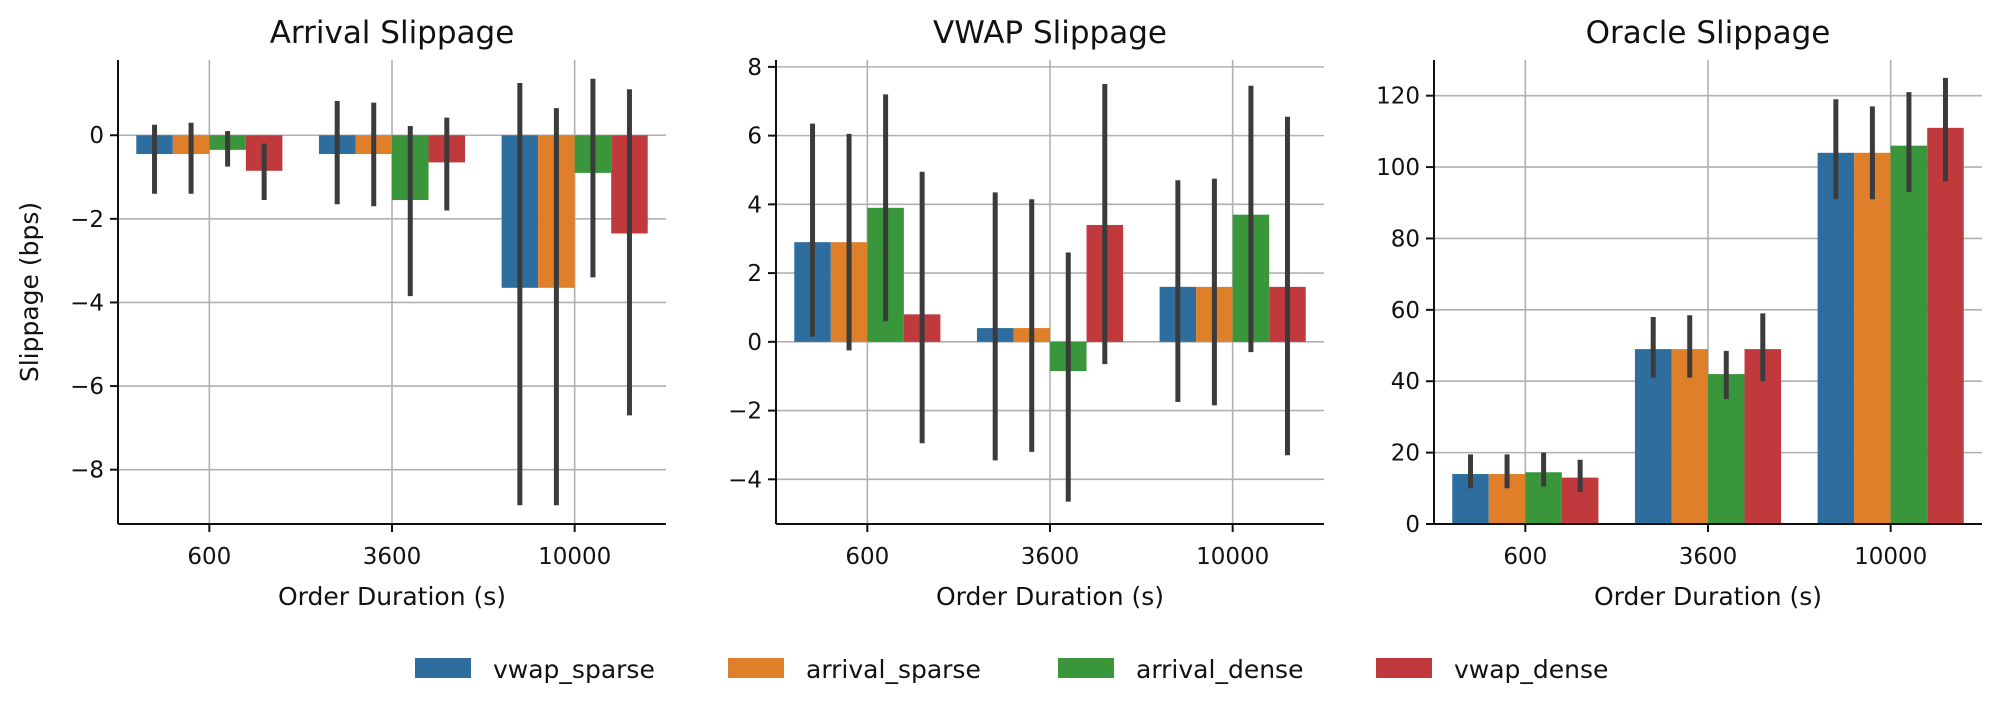 This screenshot has height=716, width=1999. I want to click on y-tick-label: 60, so click(1405, 311).